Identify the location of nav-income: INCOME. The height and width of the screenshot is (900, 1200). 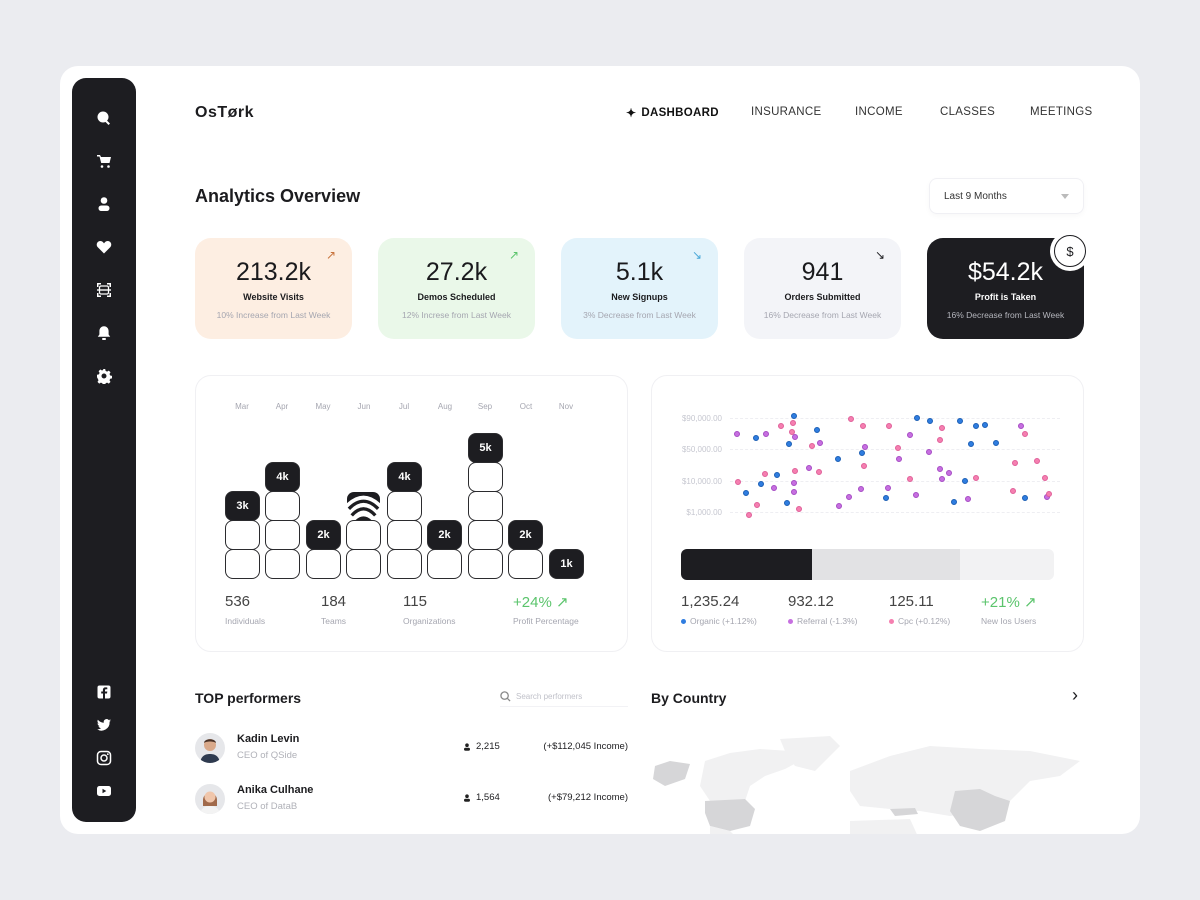
(879, 112).